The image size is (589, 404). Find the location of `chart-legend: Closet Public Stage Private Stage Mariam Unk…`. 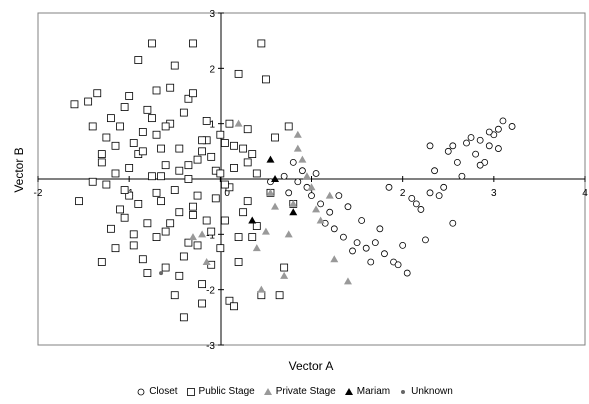

chart-legend: Closet Public Stage Private Stage Mariam Unk… is located at coordinates (294, 391).